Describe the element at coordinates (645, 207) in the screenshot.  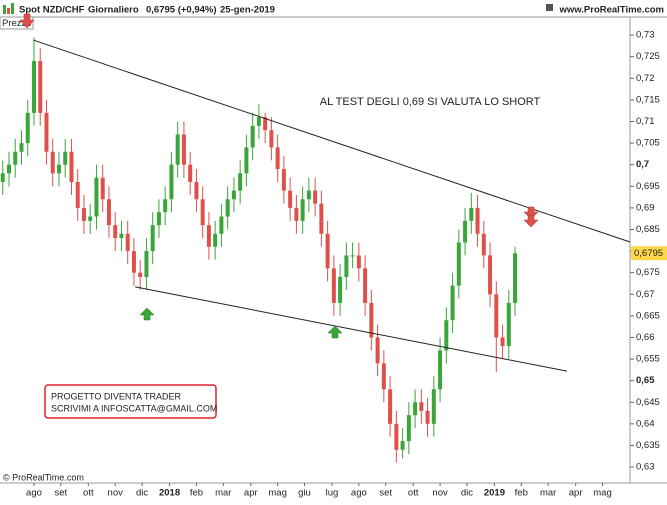
I see `y-tick-label: 0,69` at that location.